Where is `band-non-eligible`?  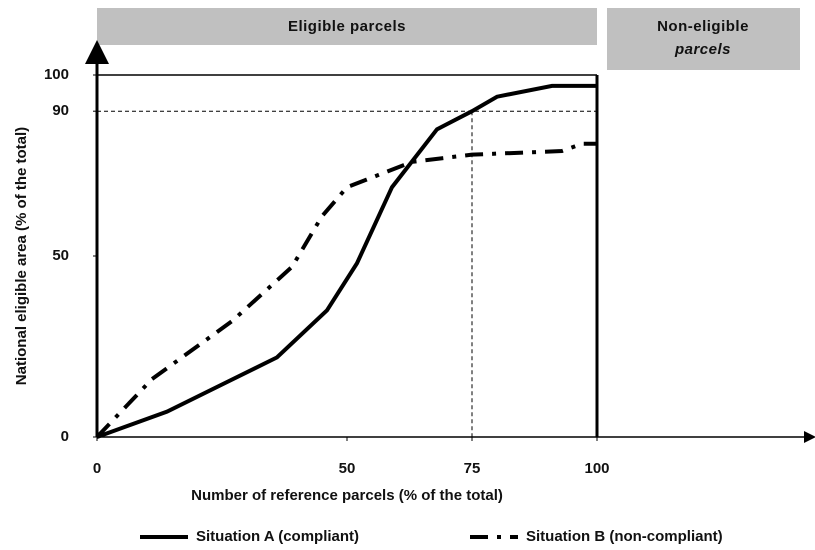 band-non-eligible is located at coordinates (703, 39).